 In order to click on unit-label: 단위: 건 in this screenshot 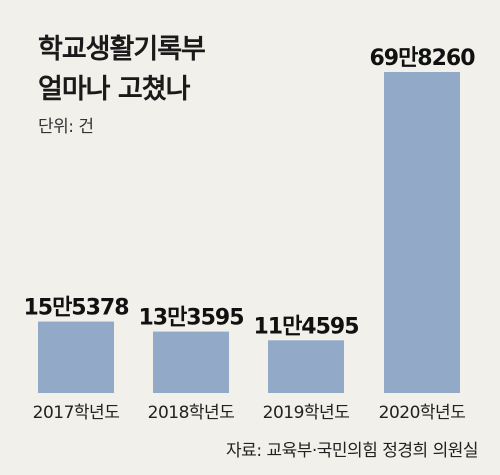, I will do `click(66, 127)`.